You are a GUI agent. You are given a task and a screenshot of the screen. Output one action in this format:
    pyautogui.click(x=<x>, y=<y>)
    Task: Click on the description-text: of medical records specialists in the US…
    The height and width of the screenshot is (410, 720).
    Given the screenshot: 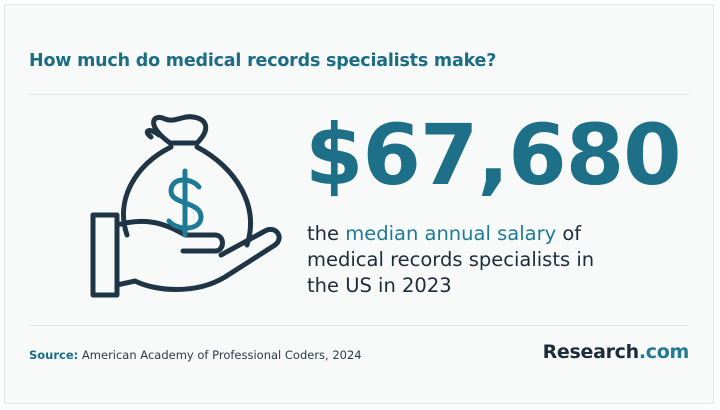 What is the action you would take?
    pyautogui.click(x=451, y=259)
    